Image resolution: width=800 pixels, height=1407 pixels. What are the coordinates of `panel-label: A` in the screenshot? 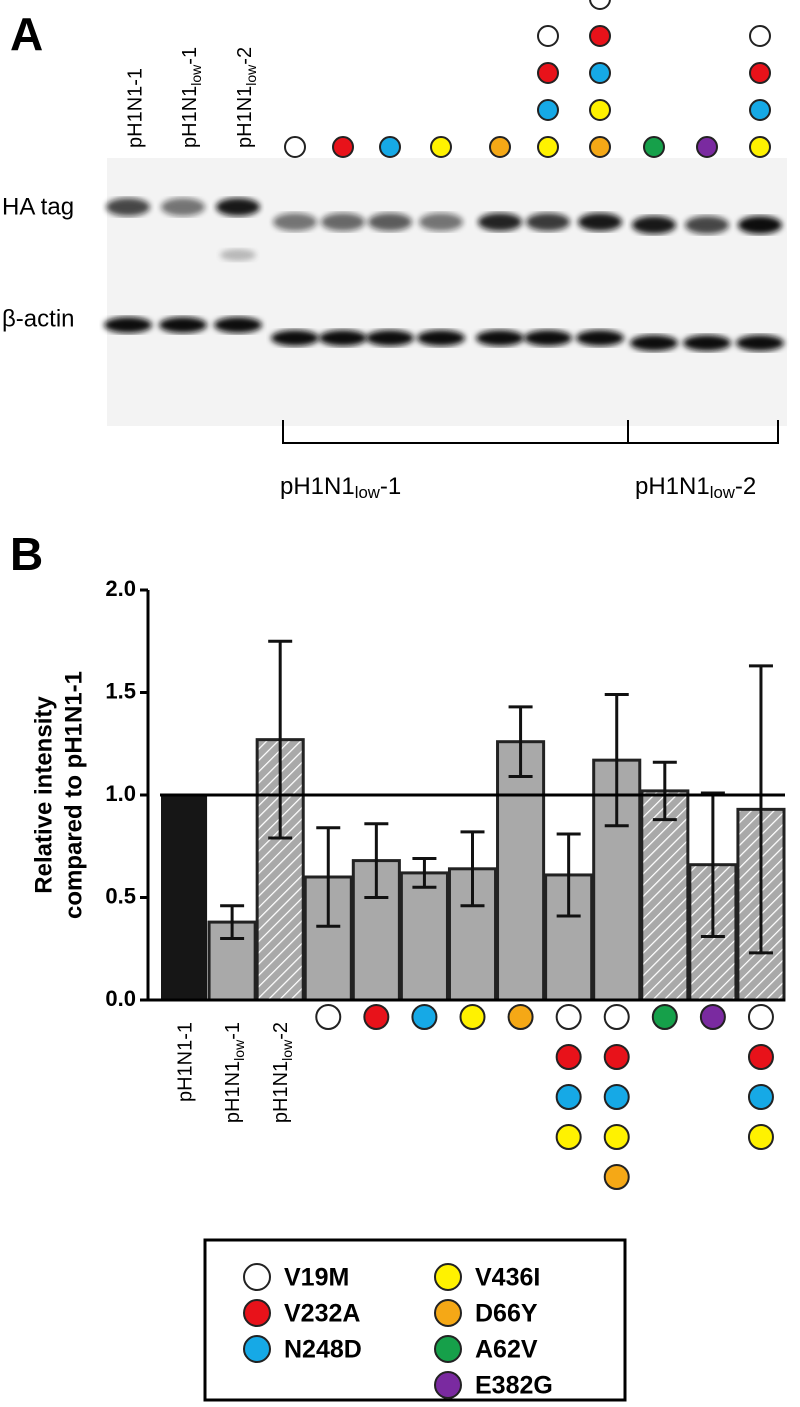 It's located at (26, 34).